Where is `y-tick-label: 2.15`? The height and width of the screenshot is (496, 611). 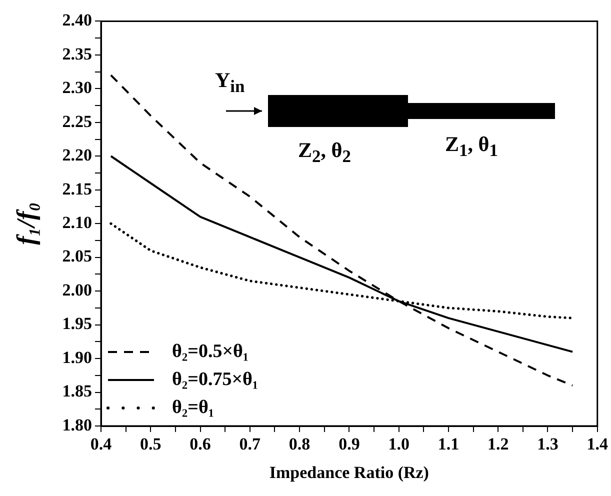
y-tick-label: 2.15 is located at coordinates (77, 188).